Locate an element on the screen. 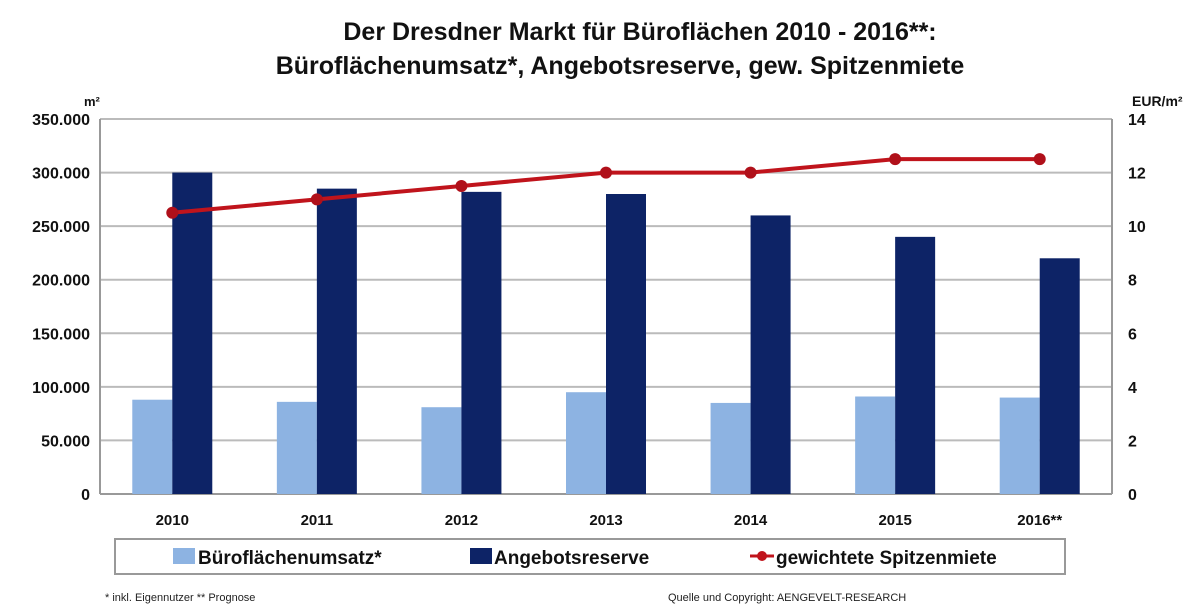 This screenshot has height=616, width=1200. left-axis-unit: m² is located at coordinates (92, 101).